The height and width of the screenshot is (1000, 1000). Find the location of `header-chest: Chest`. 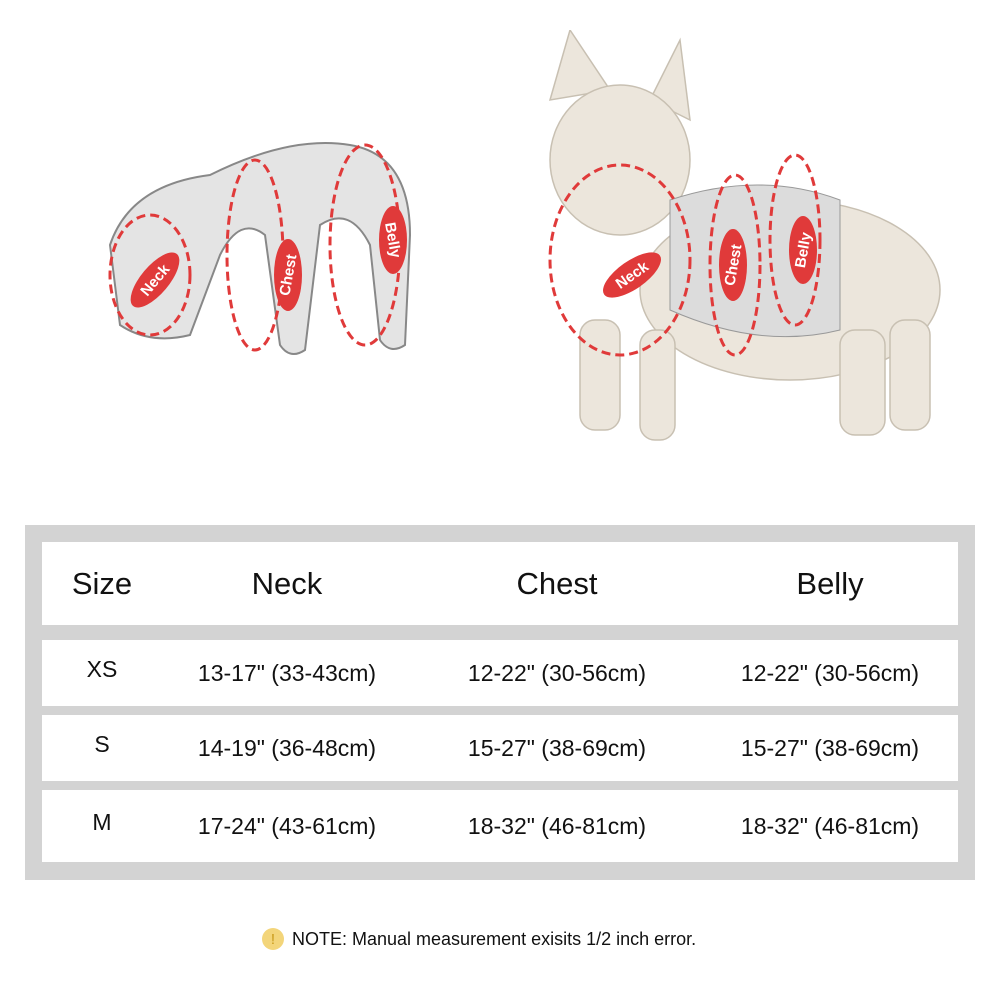

header-chest: Chest is located at coordinates (557, 583).